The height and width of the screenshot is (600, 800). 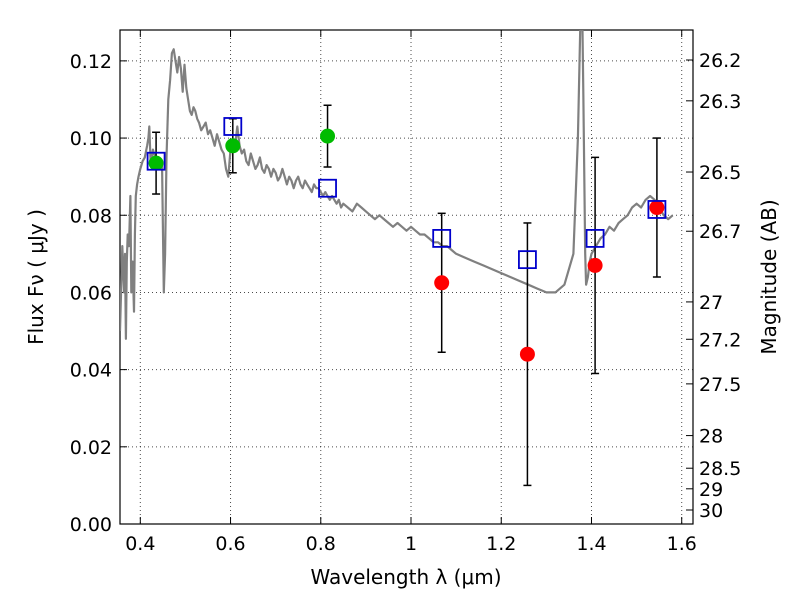 I want to click on y-tick-label: 0.08, so click(x=91, y=216).